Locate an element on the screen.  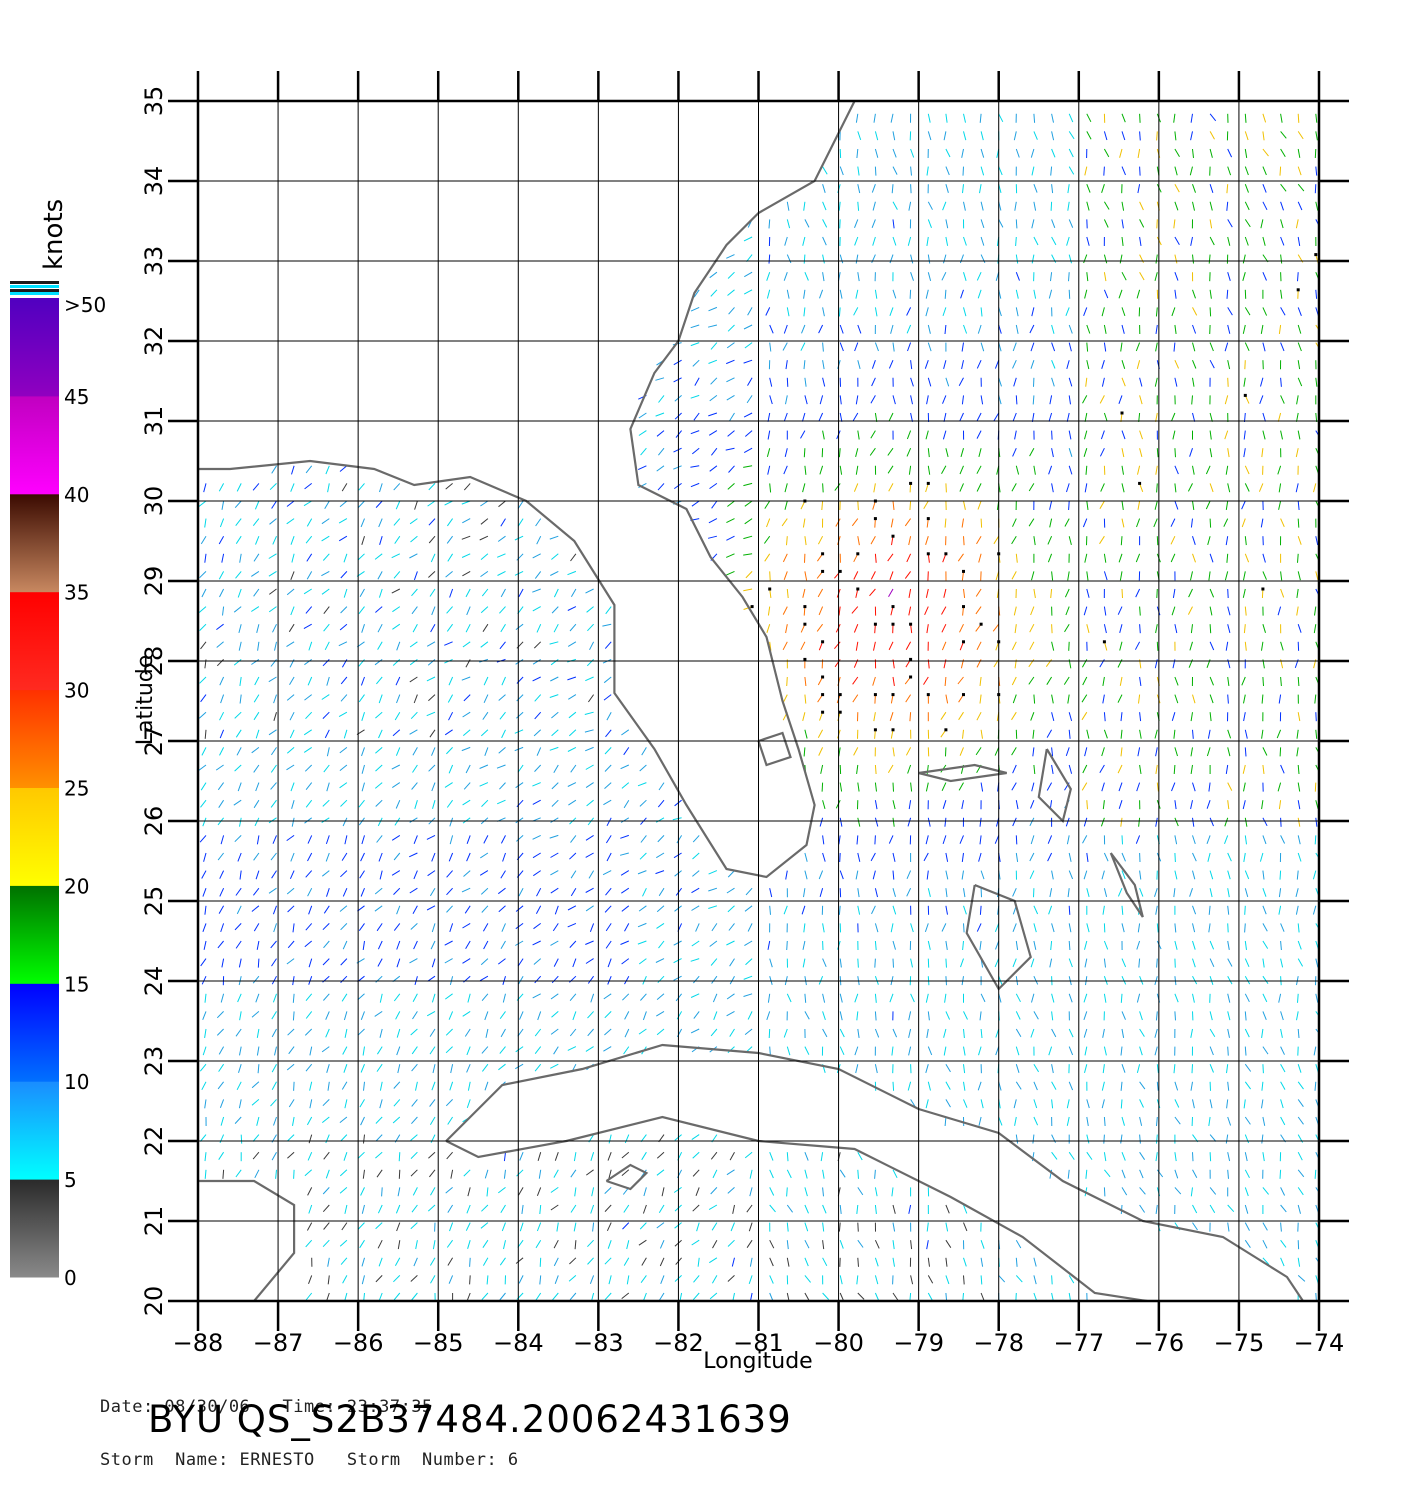
colorbar-band is located at coordinates (34, 641).